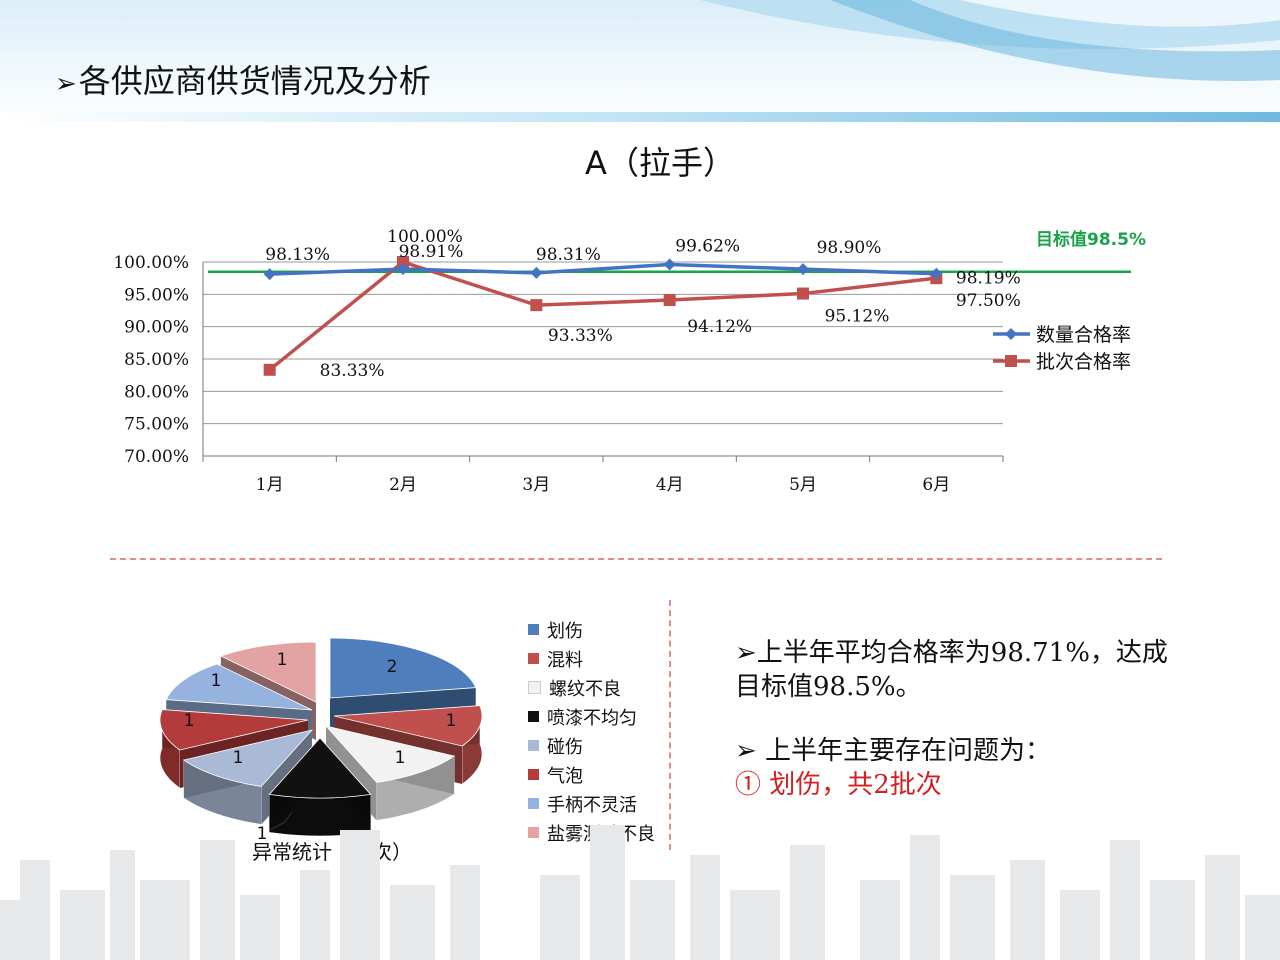 The width and height of the screenshot is (1280, 960). Describe the element at coordinates (849, 248) in the screenshot. I see `data-label: 98.90%` at that location.